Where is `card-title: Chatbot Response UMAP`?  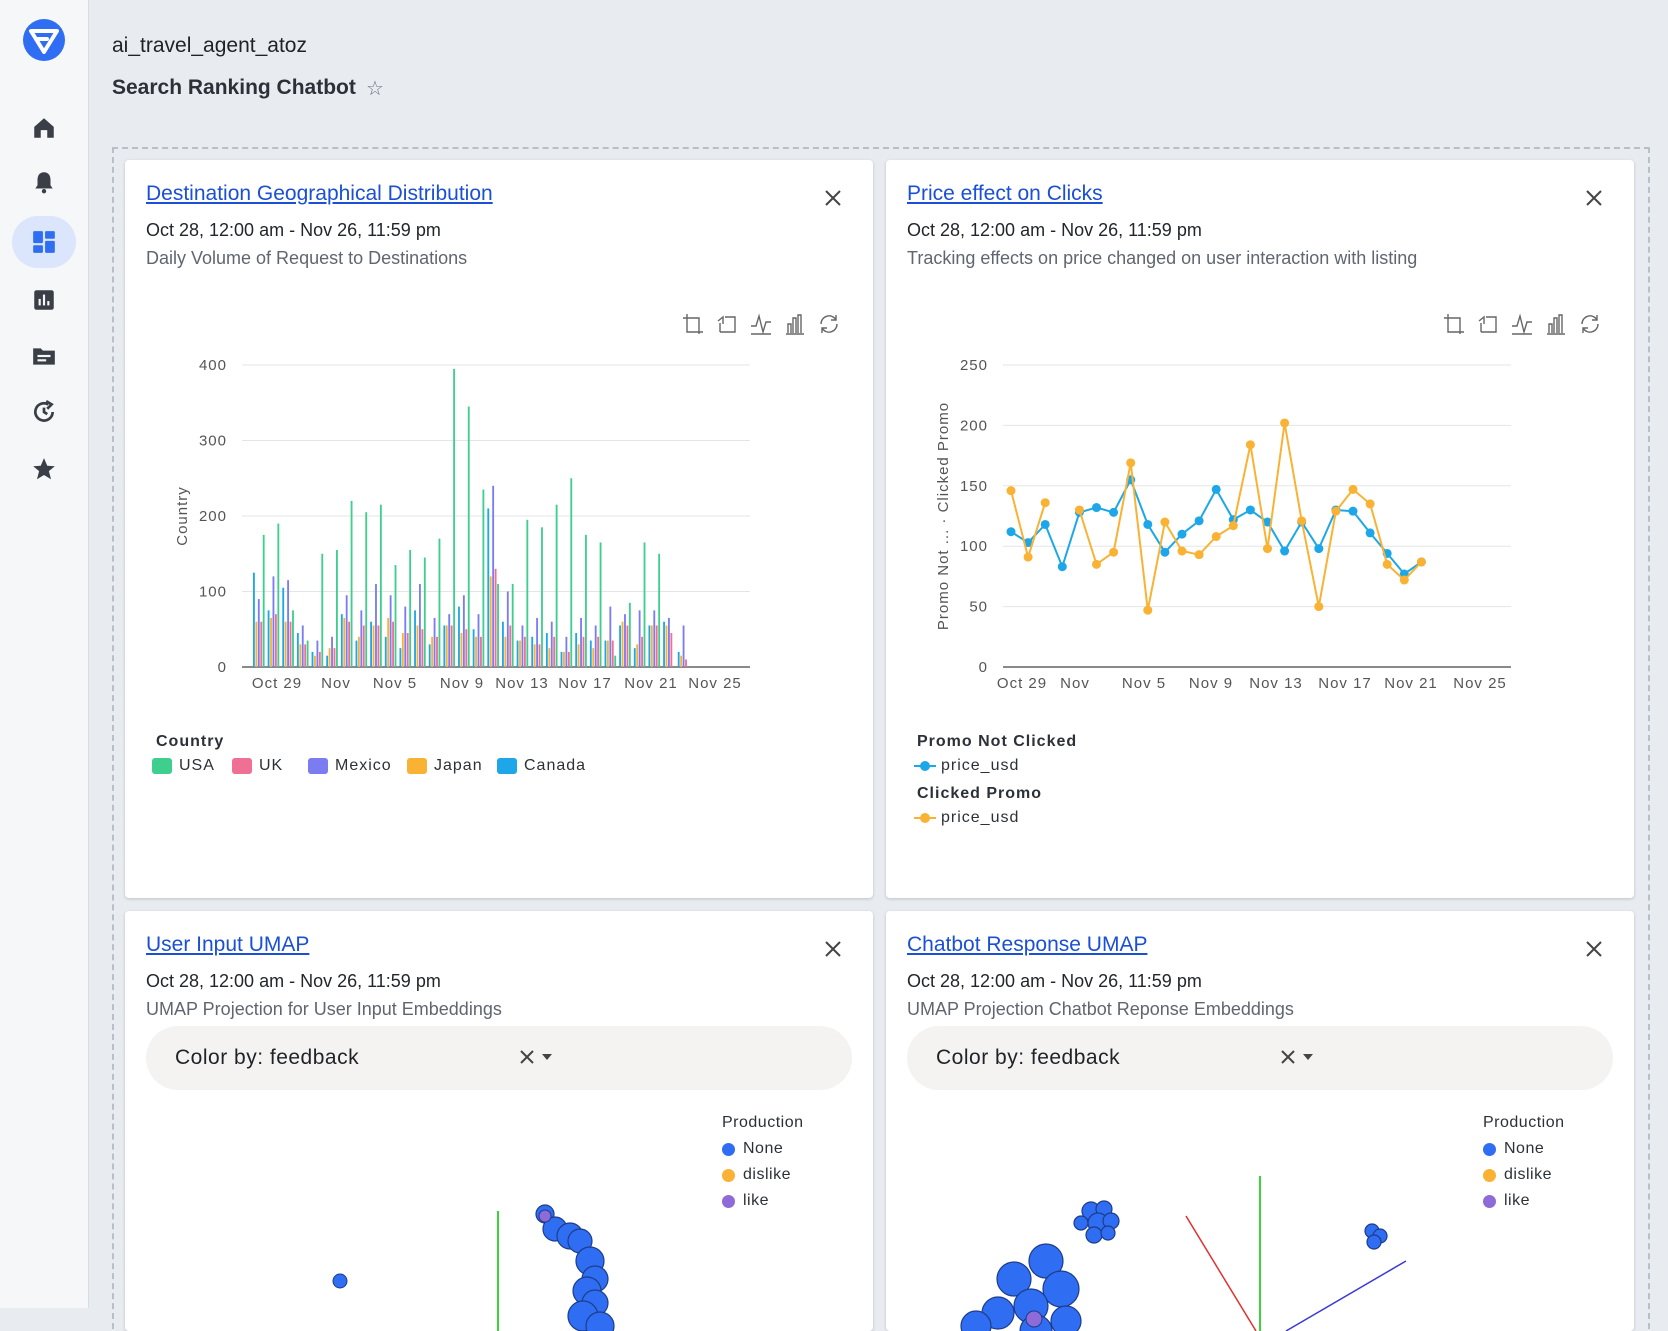
card-title: Chatbot Response UMAP is located at coordinates (1027, 944).